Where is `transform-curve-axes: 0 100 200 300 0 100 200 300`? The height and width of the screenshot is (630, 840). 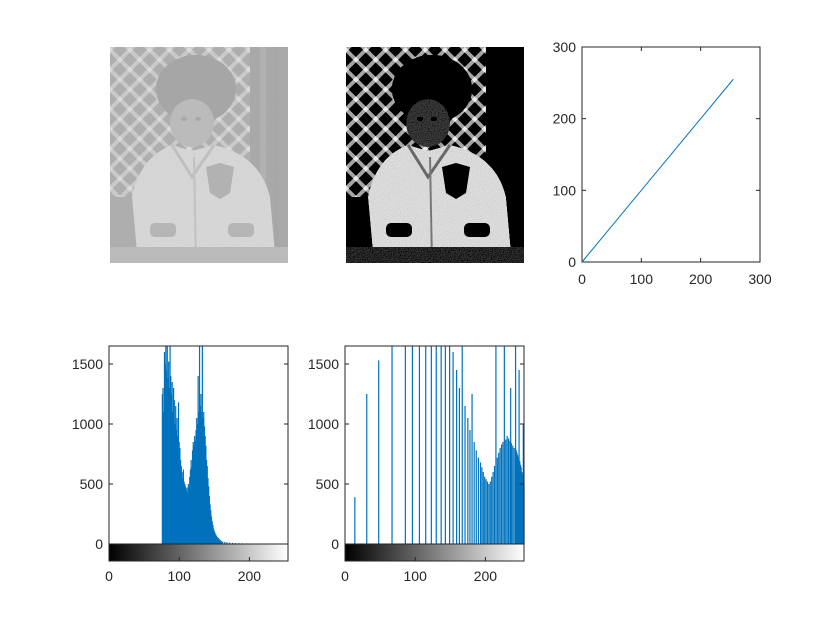 transform-curve-axes: 0 100 200 300 0 100 200 300 is located at coordinates (662, 163).